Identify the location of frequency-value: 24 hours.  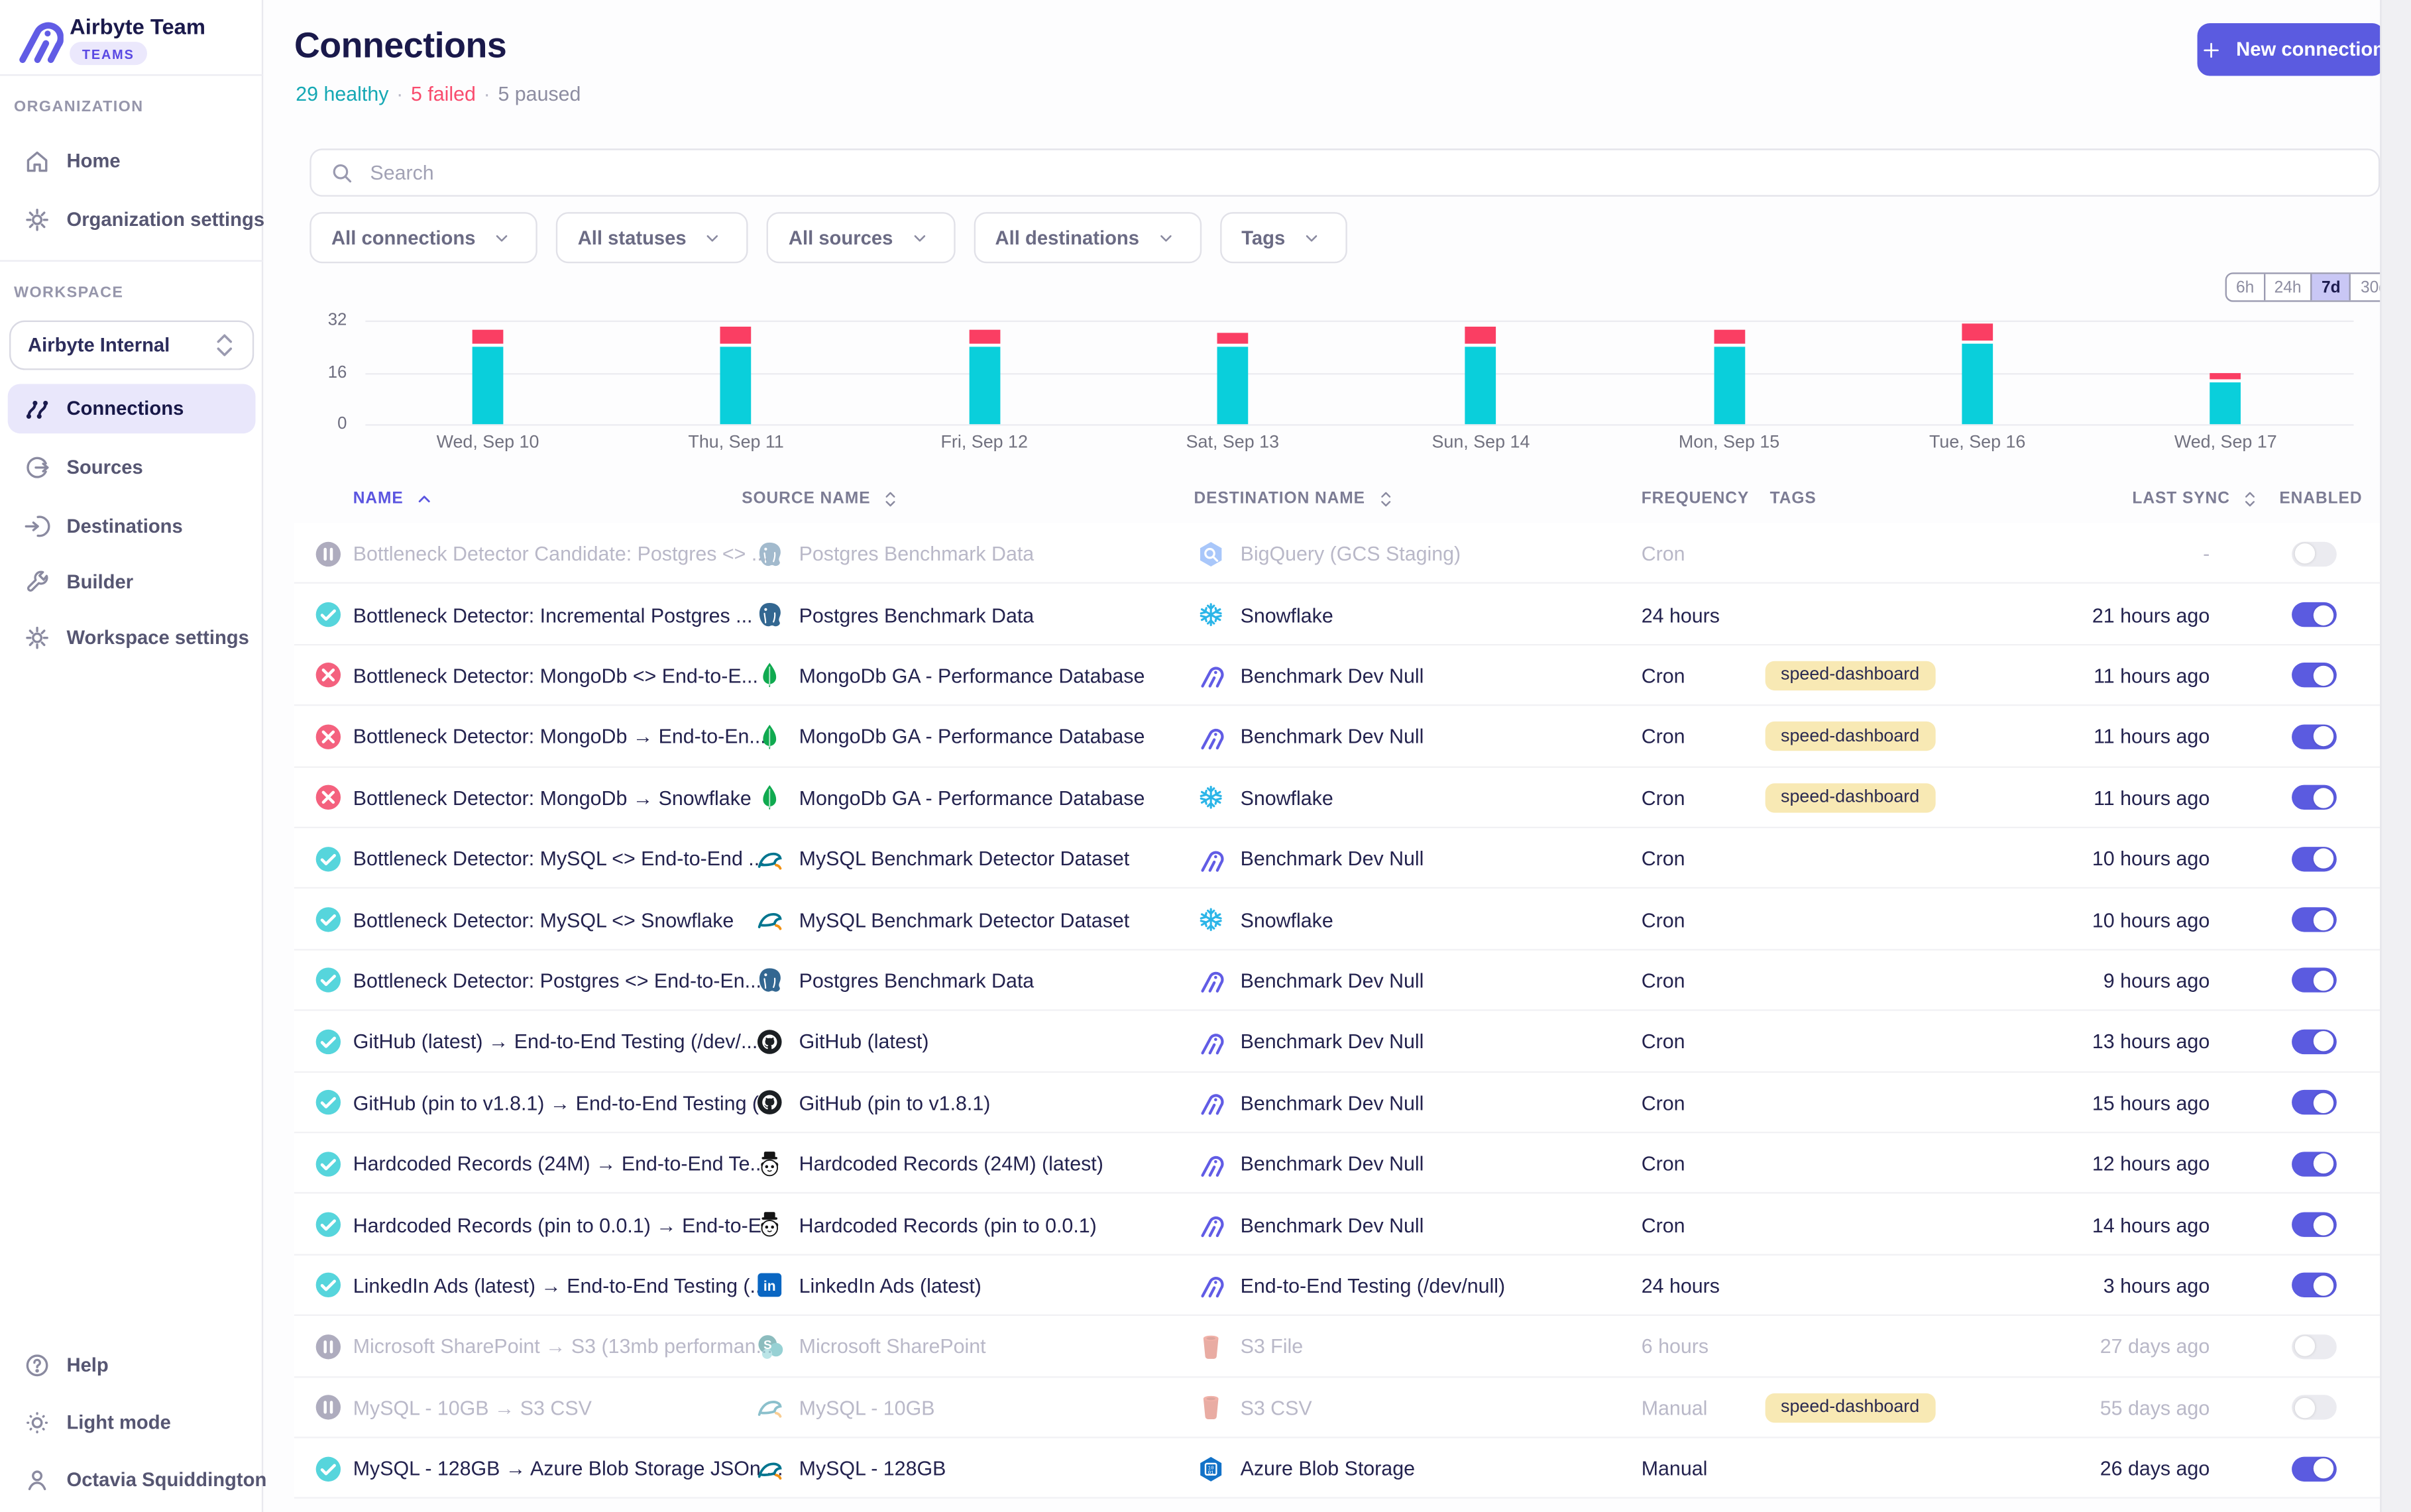
(1681, 615).